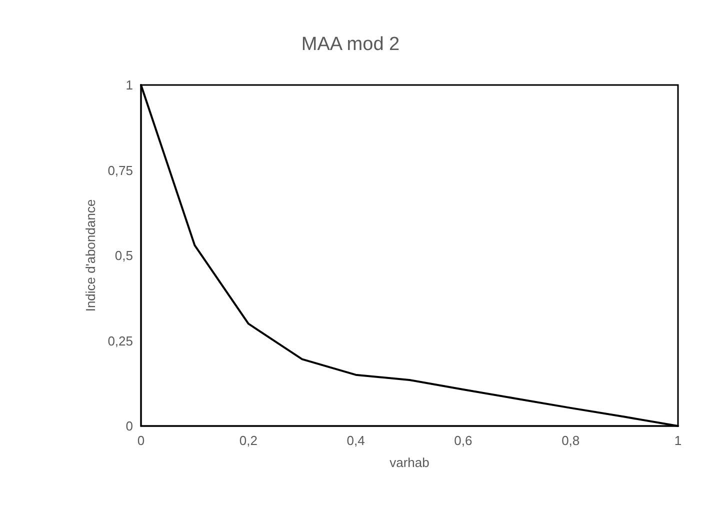 This screenshot has height=506, width=701. Describe the element at coordinates (129, 85) in the screenshot. I see `y-tick-label: 1` at that location.